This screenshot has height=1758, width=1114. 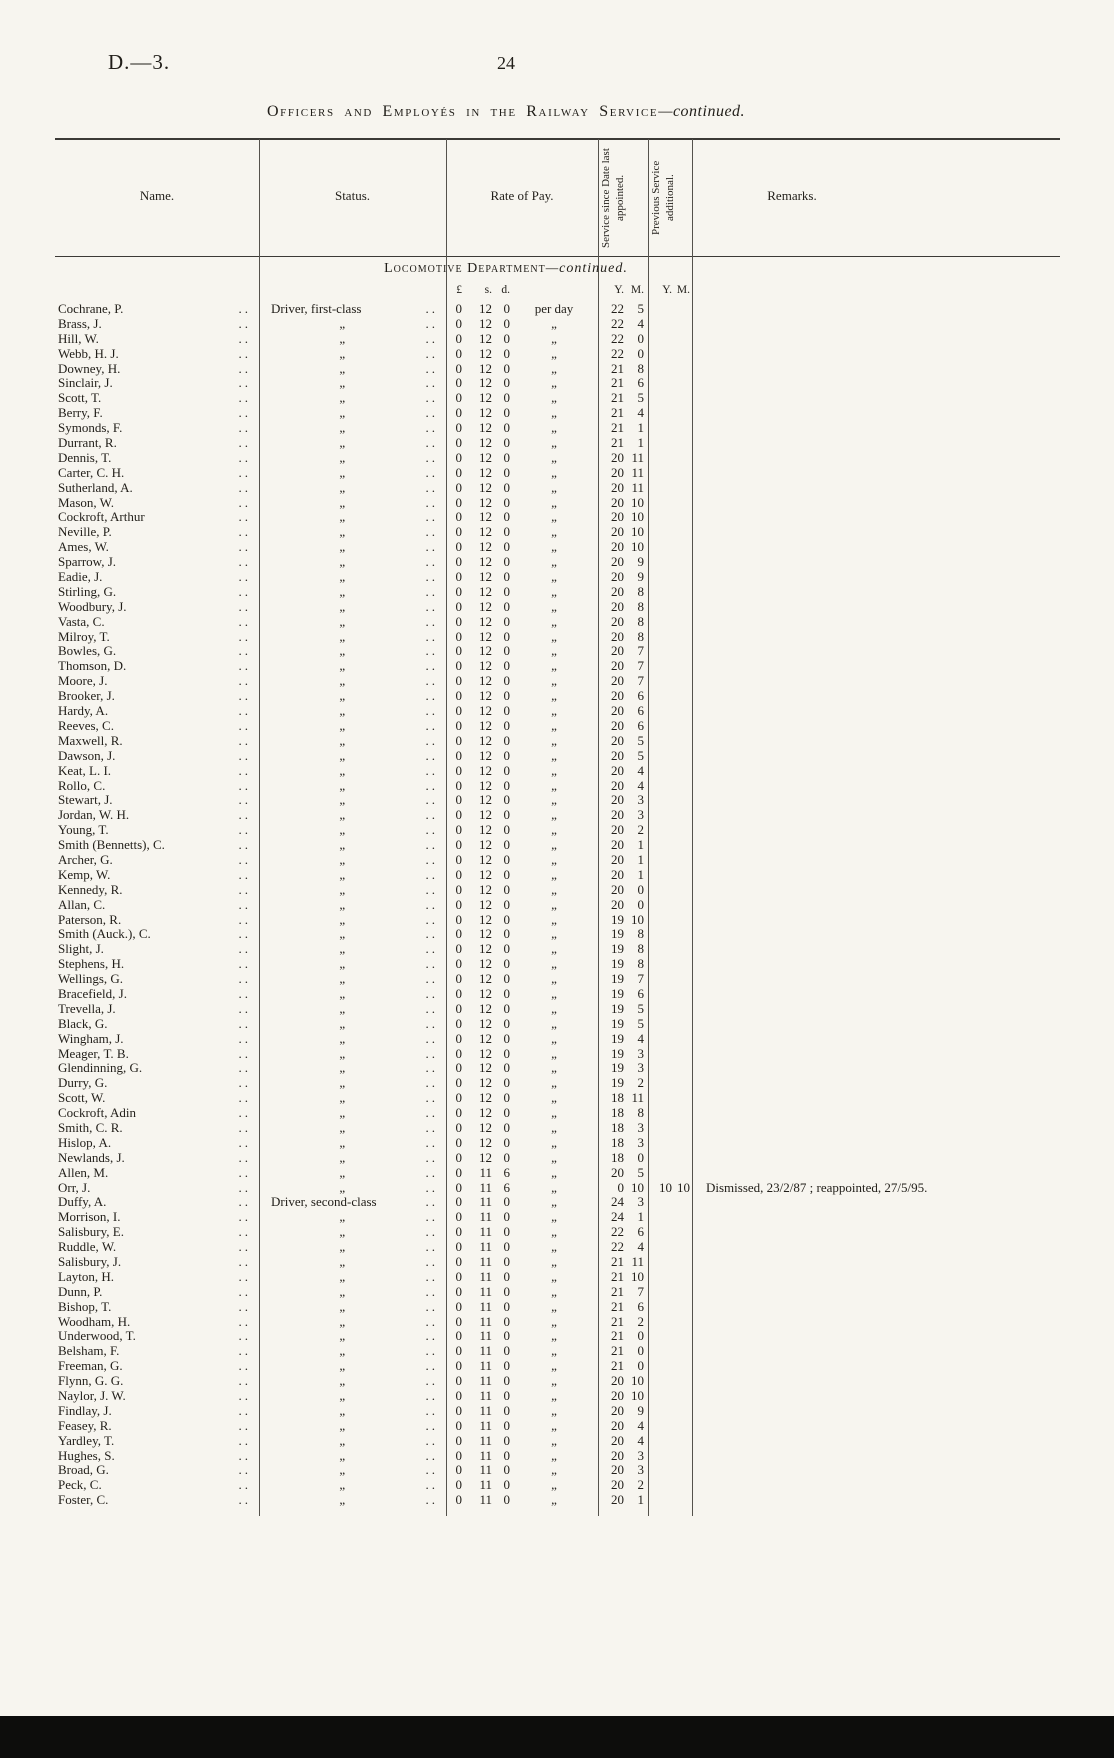 What do you see at coordinates (641, 1440) in the screenshot?
I see `service-months: 4` at bounding box center [641, 1440].